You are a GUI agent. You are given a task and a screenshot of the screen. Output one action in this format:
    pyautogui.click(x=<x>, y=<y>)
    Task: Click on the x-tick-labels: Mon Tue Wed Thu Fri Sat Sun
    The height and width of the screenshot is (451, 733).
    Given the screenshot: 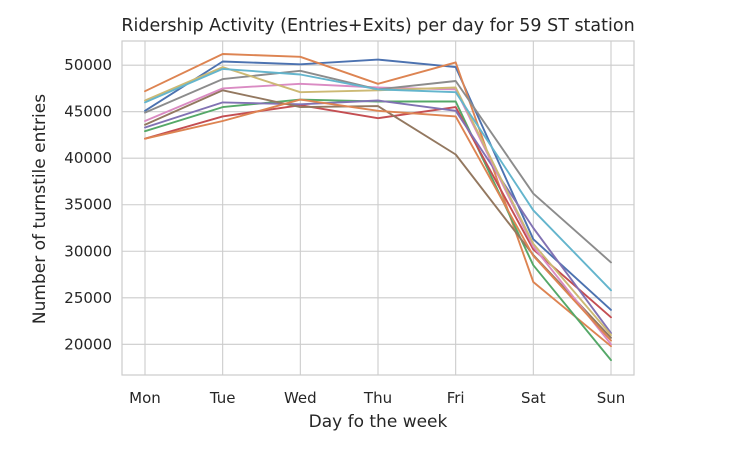 What is the action you would take?
    pyautogui.click(x=377, y=398)
    